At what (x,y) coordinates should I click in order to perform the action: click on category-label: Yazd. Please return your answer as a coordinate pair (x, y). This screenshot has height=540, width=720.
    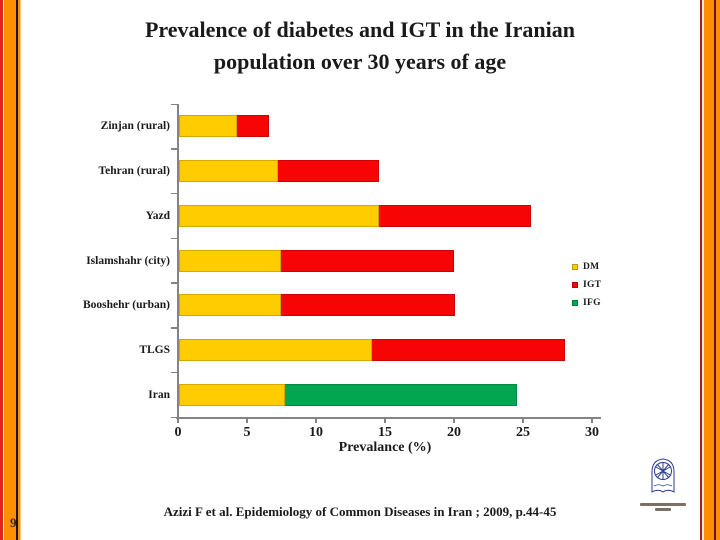
    Looking at the image, I should click on (157, 215).